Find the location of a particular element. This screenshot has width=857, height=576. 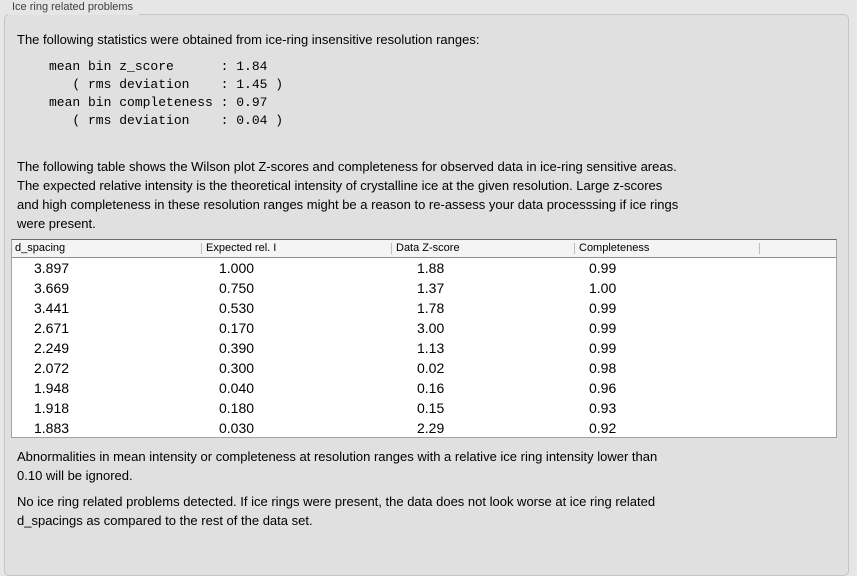

table-cell: 1.13 is located at coordinates (431, 348).